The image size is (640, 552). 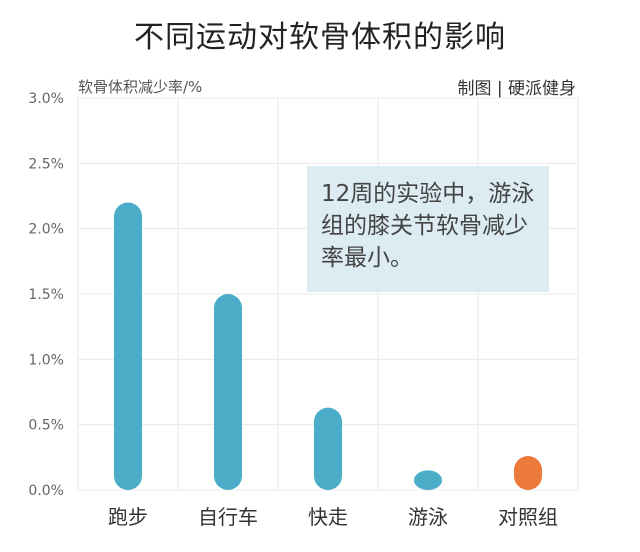 What do you see at coordinates (140, 87) in the screenshot?
I see `y-axis-label: 软骨体积减少率/%` at bounding box center [140, 87].